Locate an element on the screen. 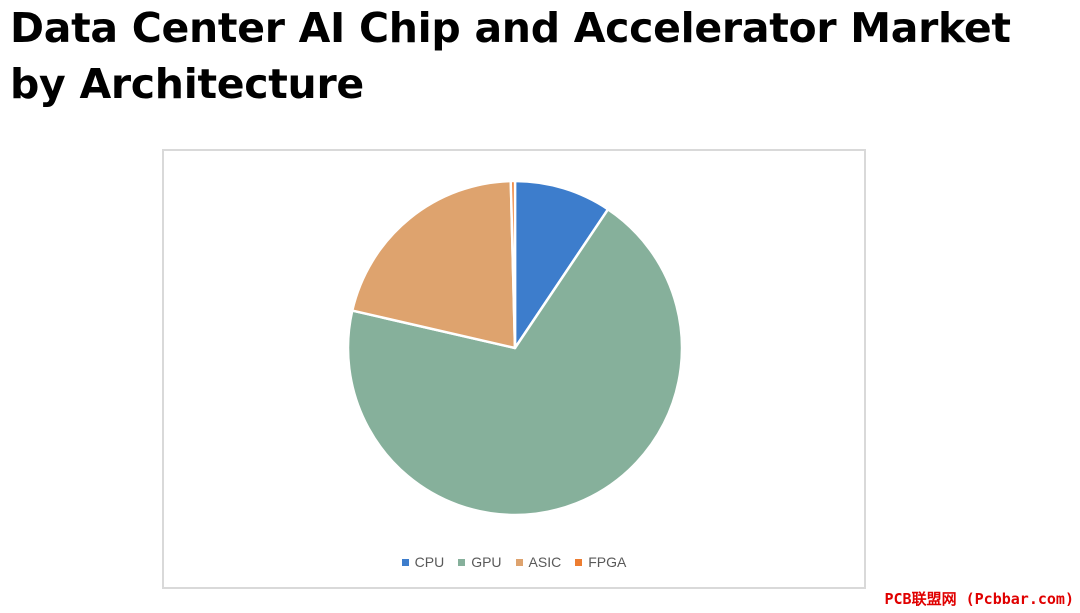  legend-label: FPGA is located at coordinates (607, 562).